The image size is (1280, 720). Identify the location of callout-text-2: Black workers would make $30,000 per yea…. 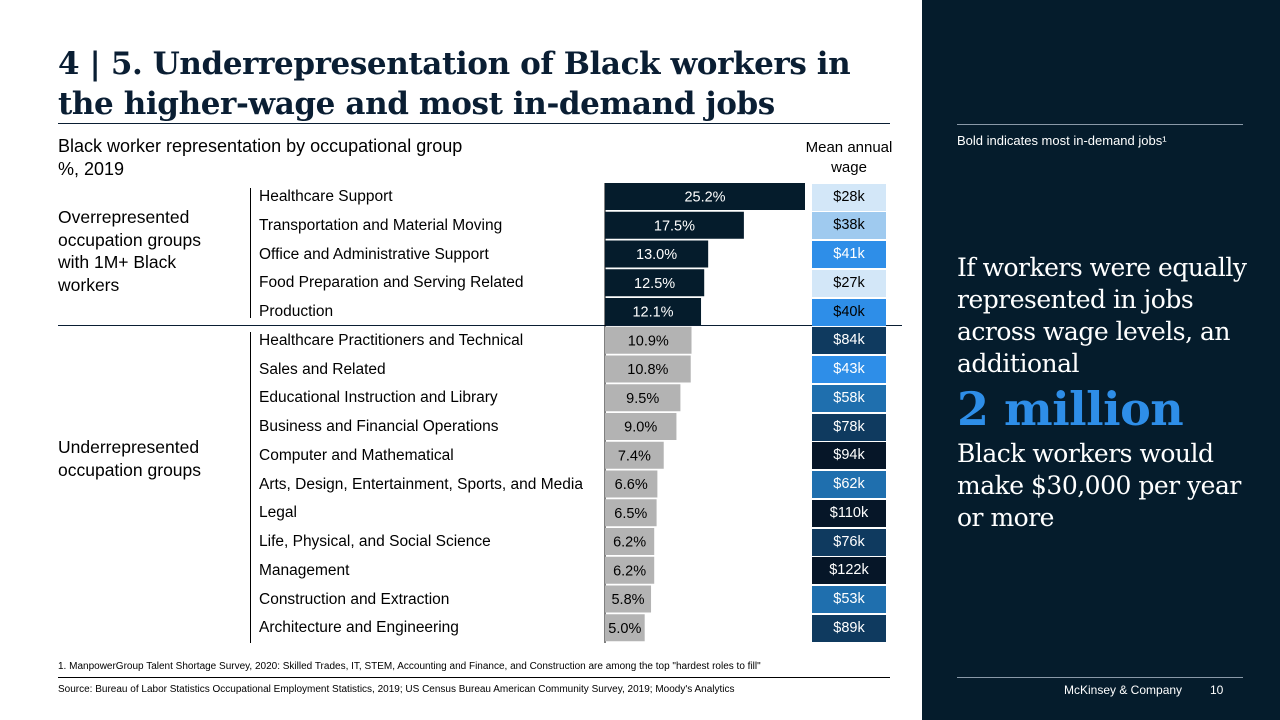
(1099, 485).